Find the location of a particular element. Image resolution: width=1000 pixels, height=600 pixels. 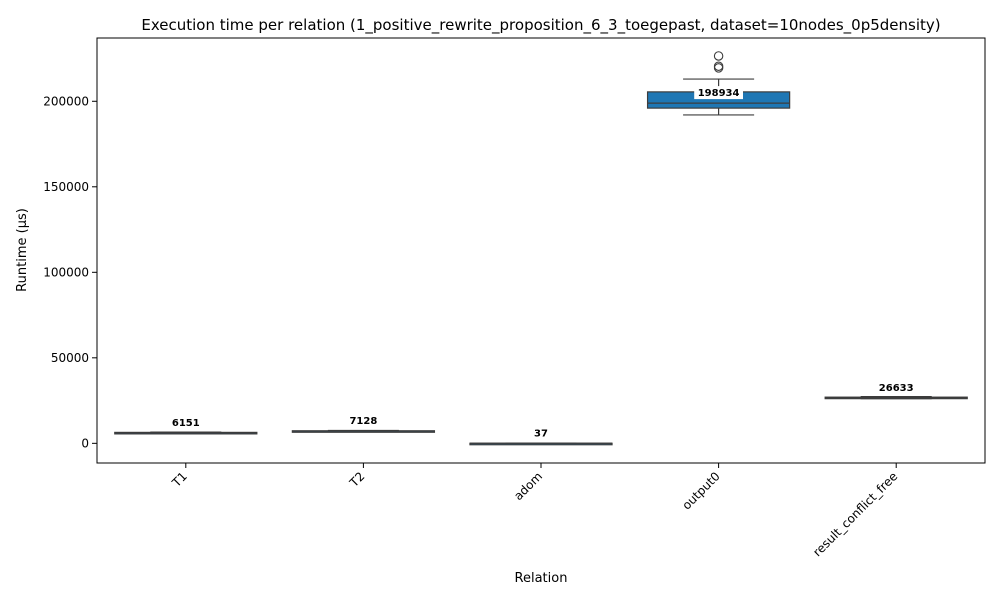

x-tick-label: output0 is located at coordinates (700, 490).